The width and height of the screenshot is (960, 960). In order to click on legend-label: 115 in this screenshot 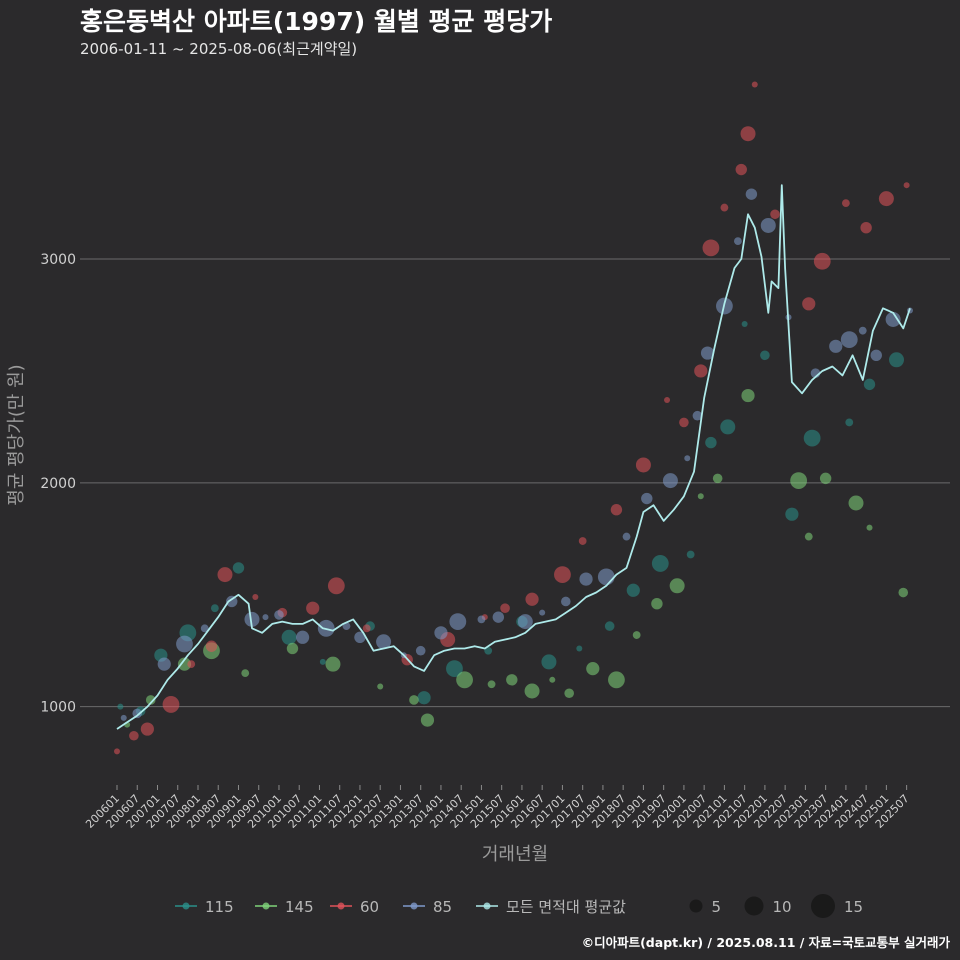, I will do `click(219, 907)`.